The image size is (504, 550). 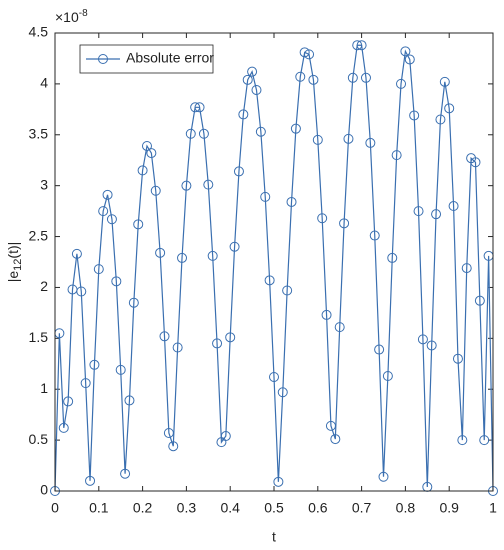 I want to click on y-tick-label: 2.5, so click(x=39, y=235).